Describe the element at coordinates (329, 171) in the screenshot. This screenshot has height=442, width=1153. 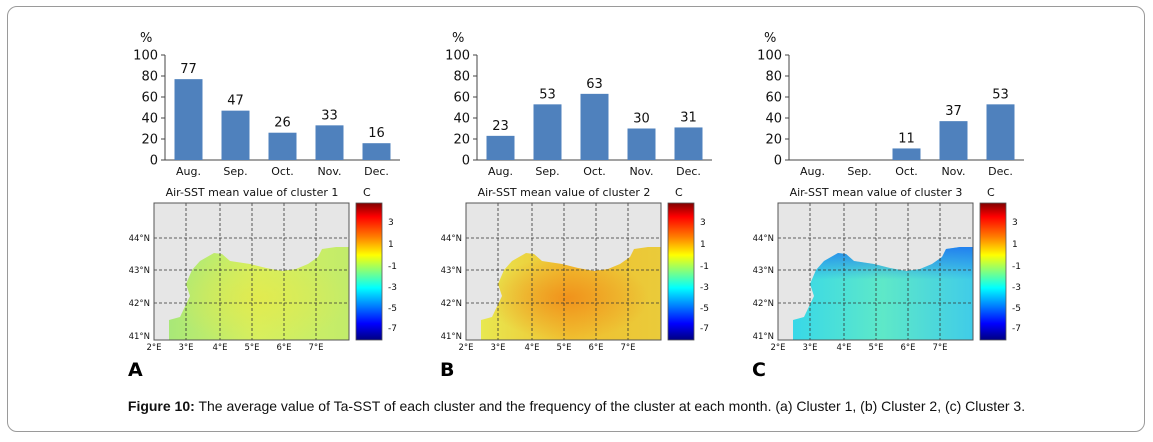
I see `x-tick-label: Nov.` at that location.